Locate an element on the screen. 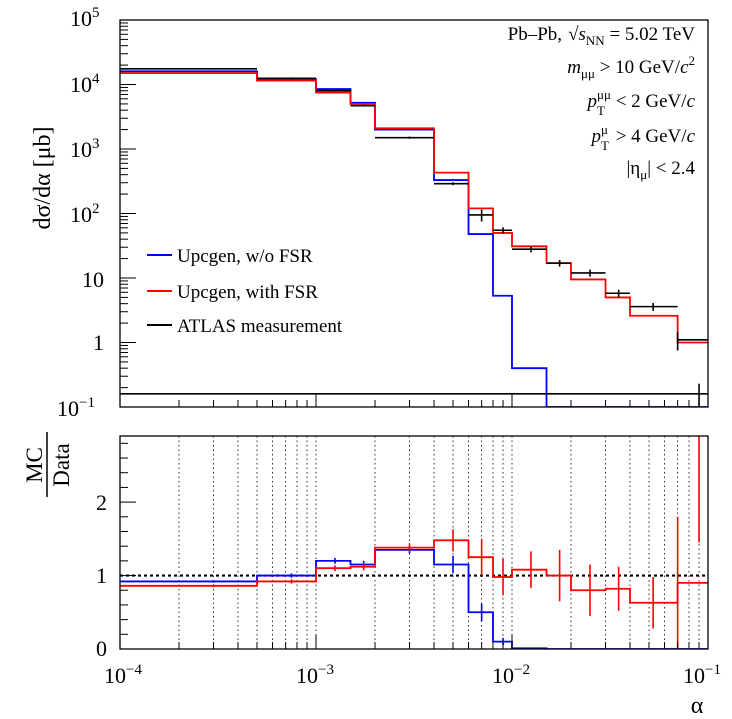  bottom-x-ticks is located at coordinates (414, 642).